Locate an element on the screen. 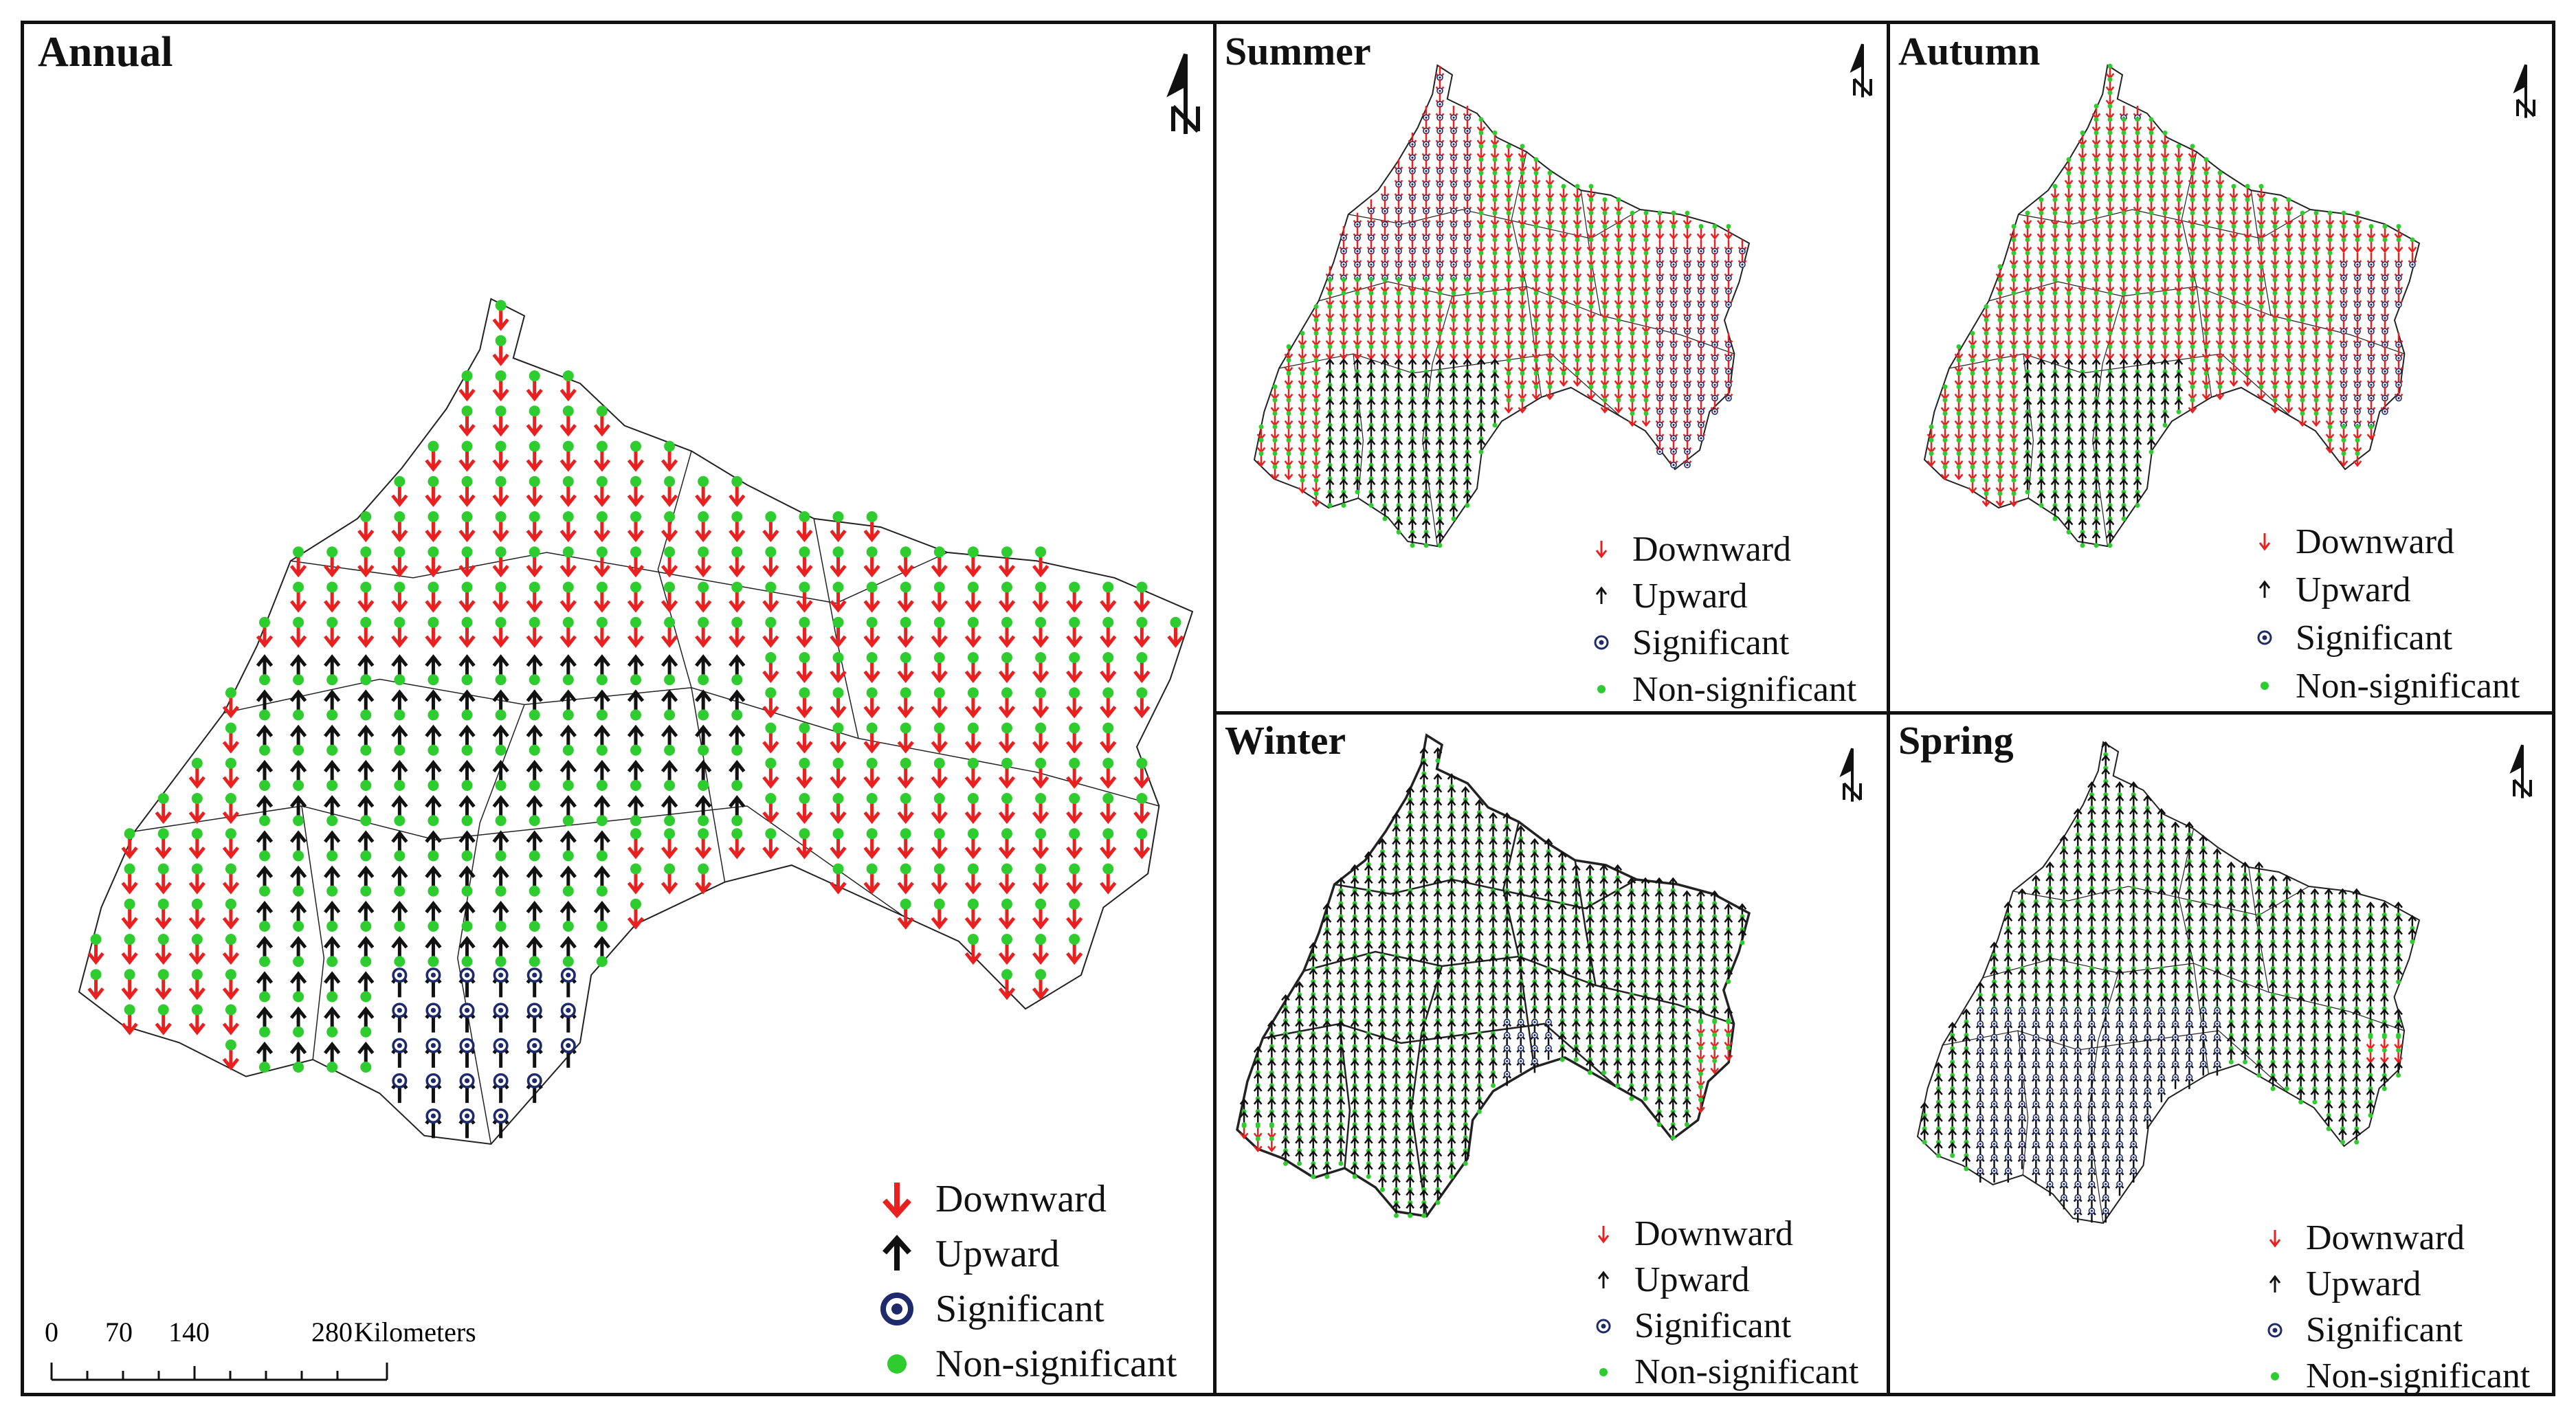 The image size is (2576, 1410). downward-arrow-icon is located at coordinates (1603, 1234).